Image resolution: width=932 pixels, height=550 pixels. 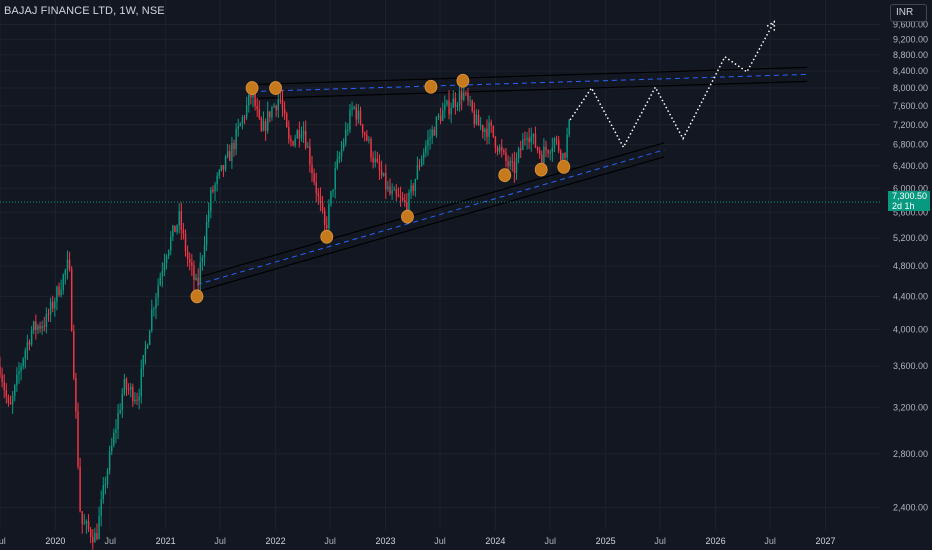 What do you see at coordinates (430, 224) in the screenshot?
I see `lower-channel-edge-bottom` at bounding box center [430, 224].